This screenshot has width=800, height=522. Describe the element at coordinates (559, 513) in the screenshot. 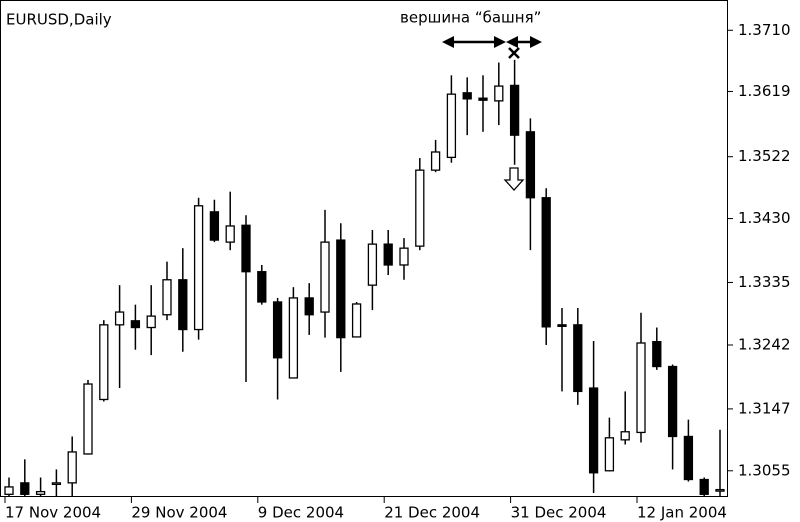

I see `x-tick-label: 31 Dec 2004` at that location.